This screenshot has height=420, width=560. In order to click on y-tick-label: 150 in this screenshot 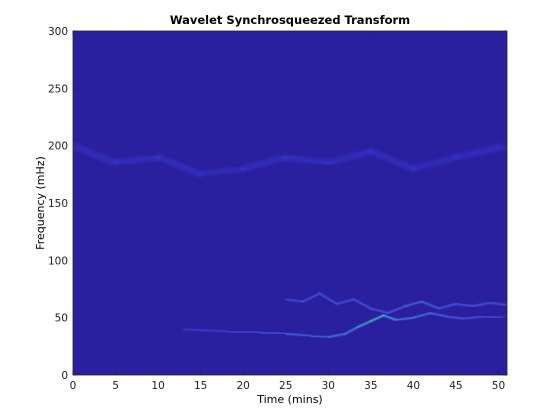, I will do `click(58, 204)`.